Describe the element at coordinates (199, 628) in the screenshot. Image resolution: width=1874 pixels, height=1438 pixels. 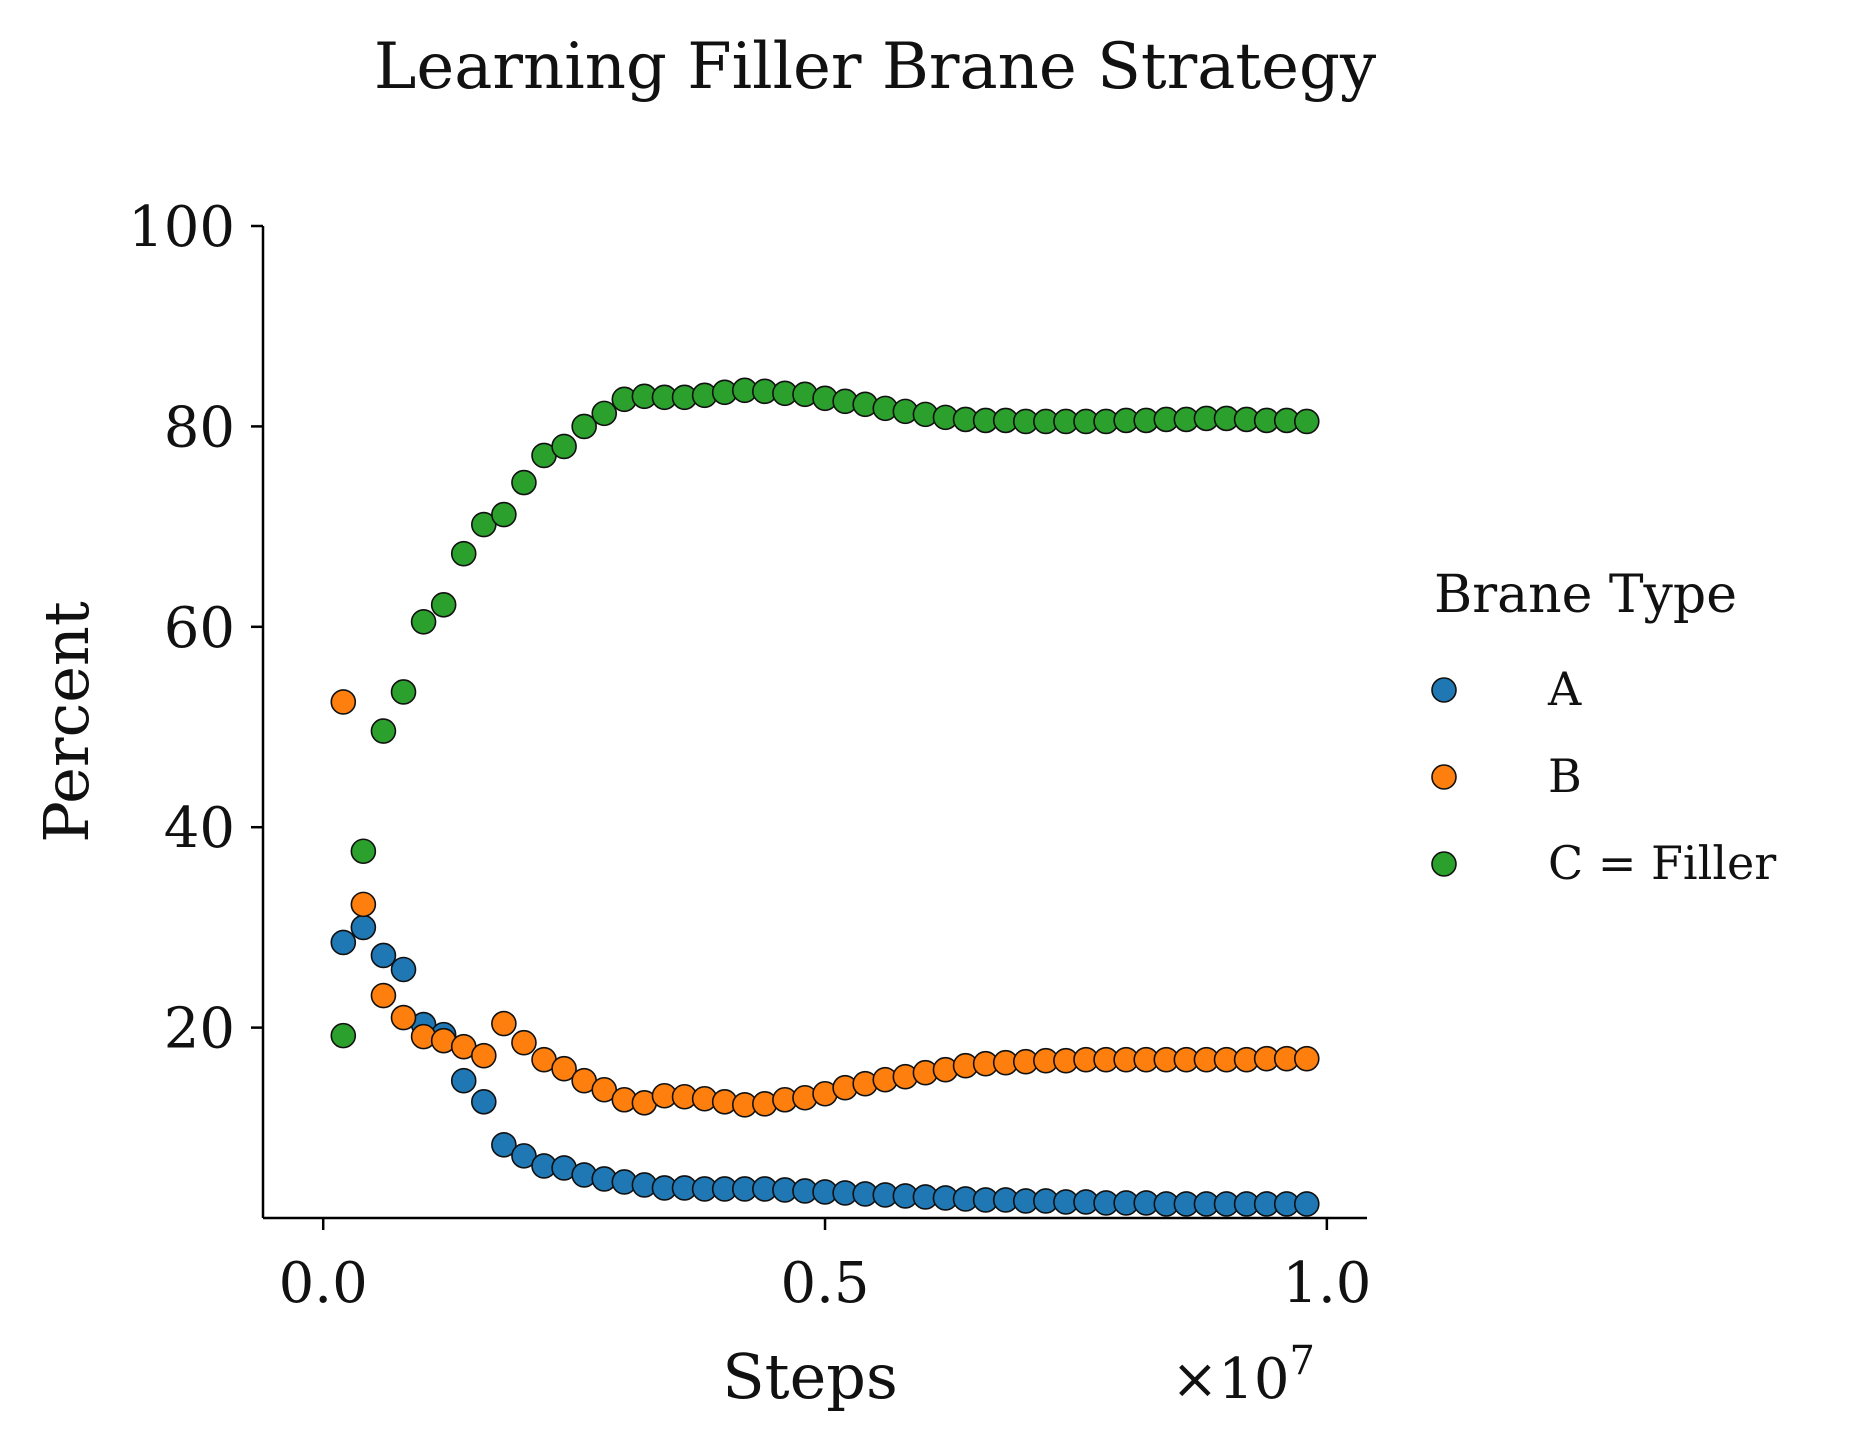
I see `y-tick-label: 60` at that location.